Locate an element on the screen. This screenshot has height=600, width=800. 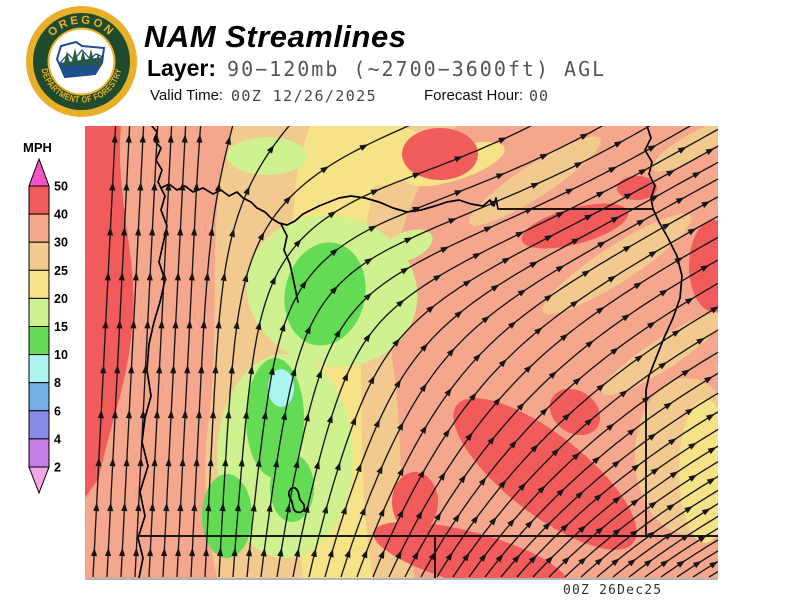
forecast-hour-label: Forecast Hour: is located at coordinates (474, 95).